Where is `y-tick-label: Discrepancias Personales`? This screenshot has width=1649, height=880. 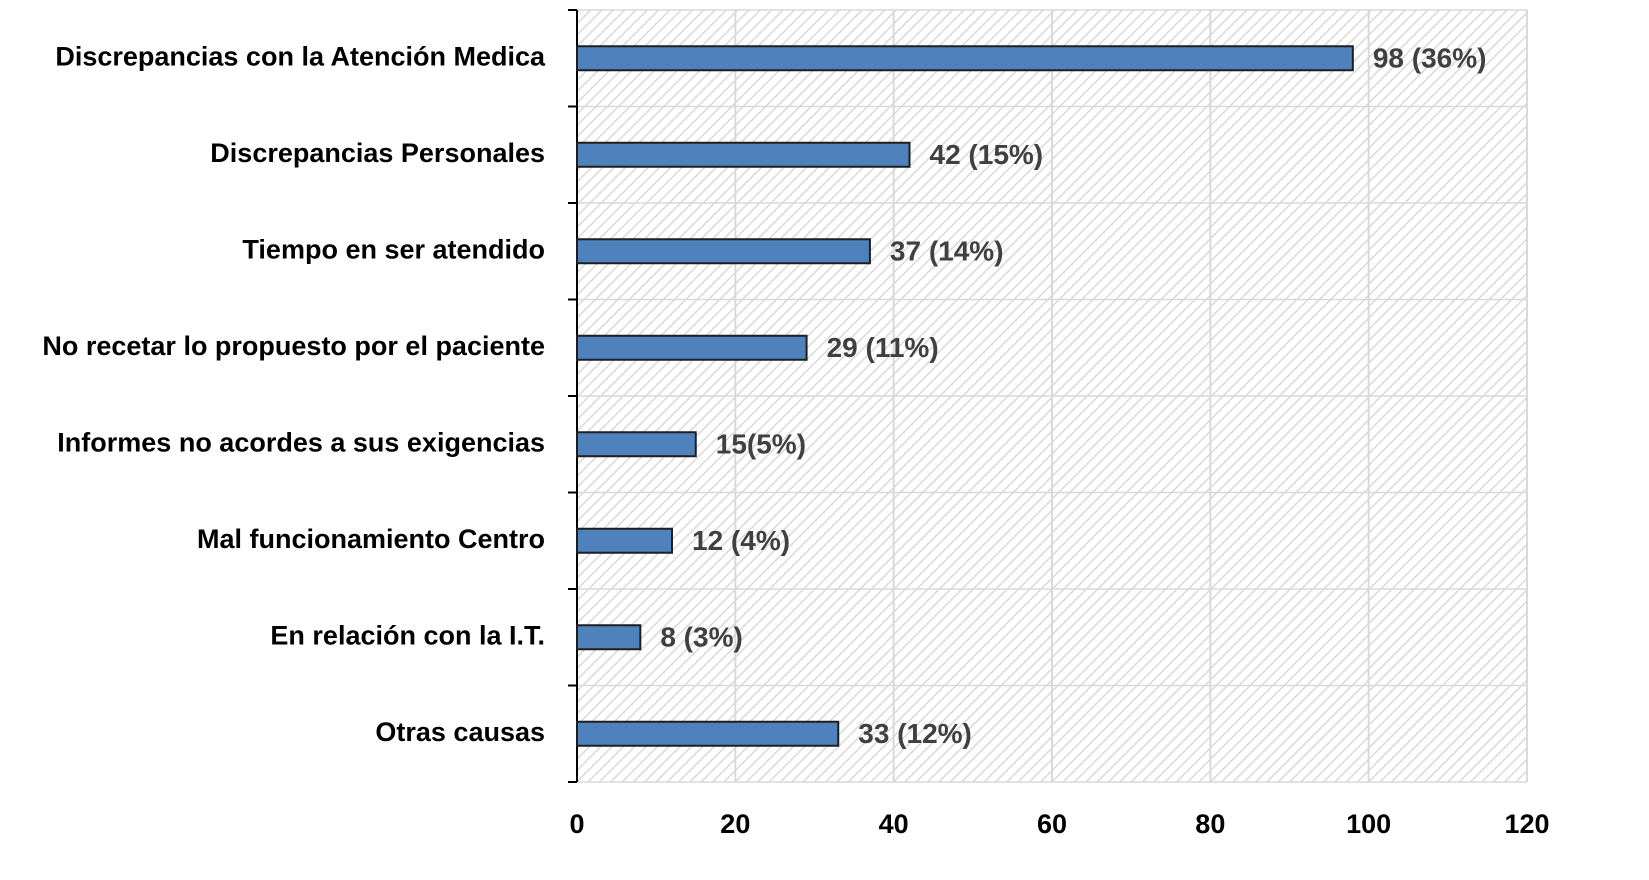
y-tick-label: Discrepancias Personales is located at coordinates (377, 153).